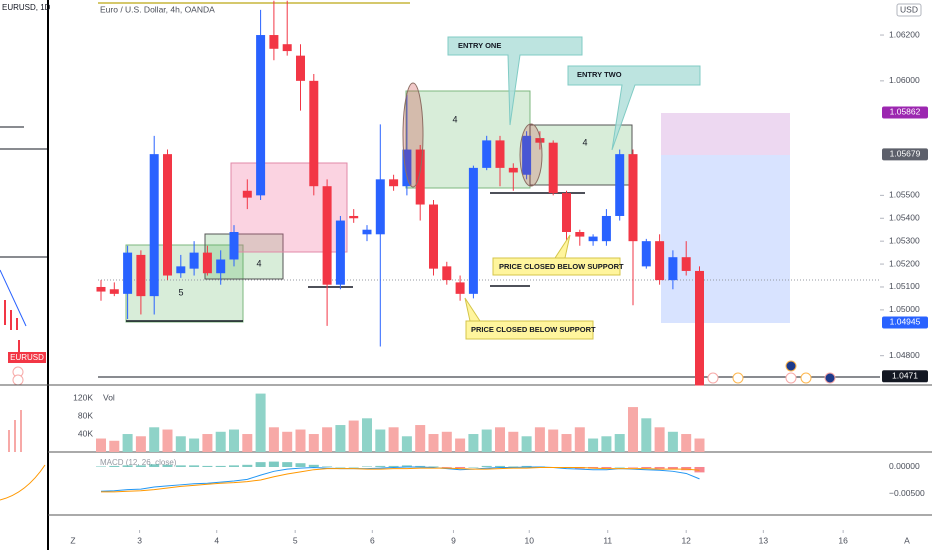 Image resolution: width=932 pixels, height=550 pixels. I want to click on volume-tick-label: 120K, so click(83, 397).